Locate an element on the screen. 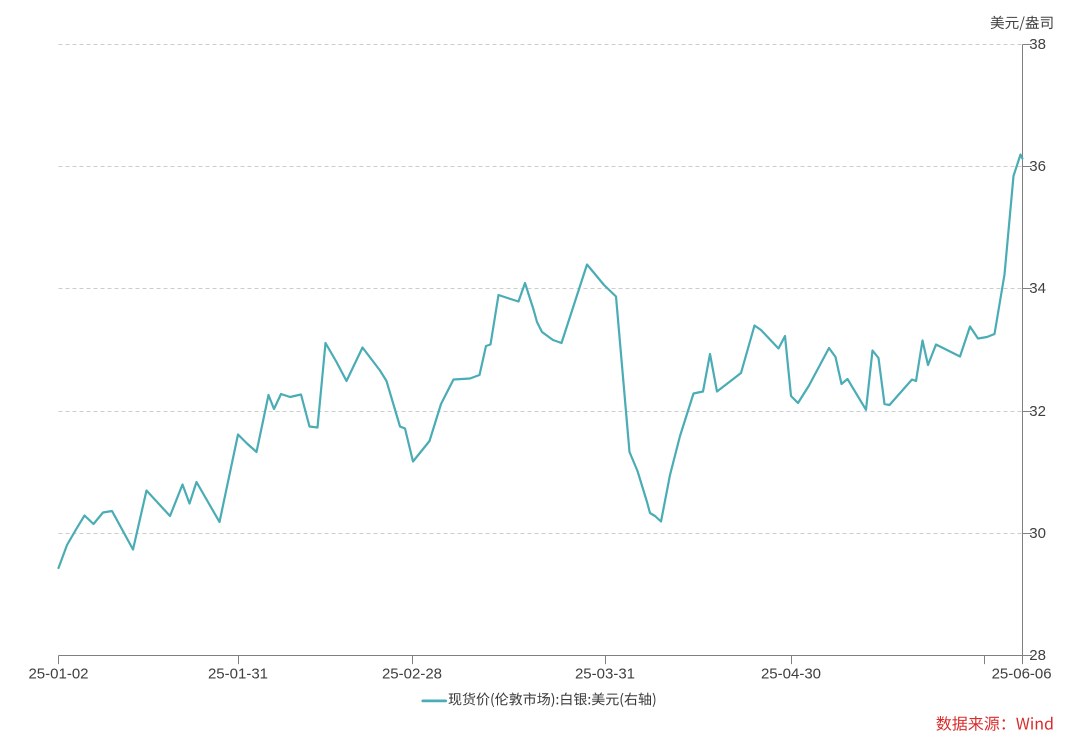  svg-text: 34 is located at coordinates (1037, 288).